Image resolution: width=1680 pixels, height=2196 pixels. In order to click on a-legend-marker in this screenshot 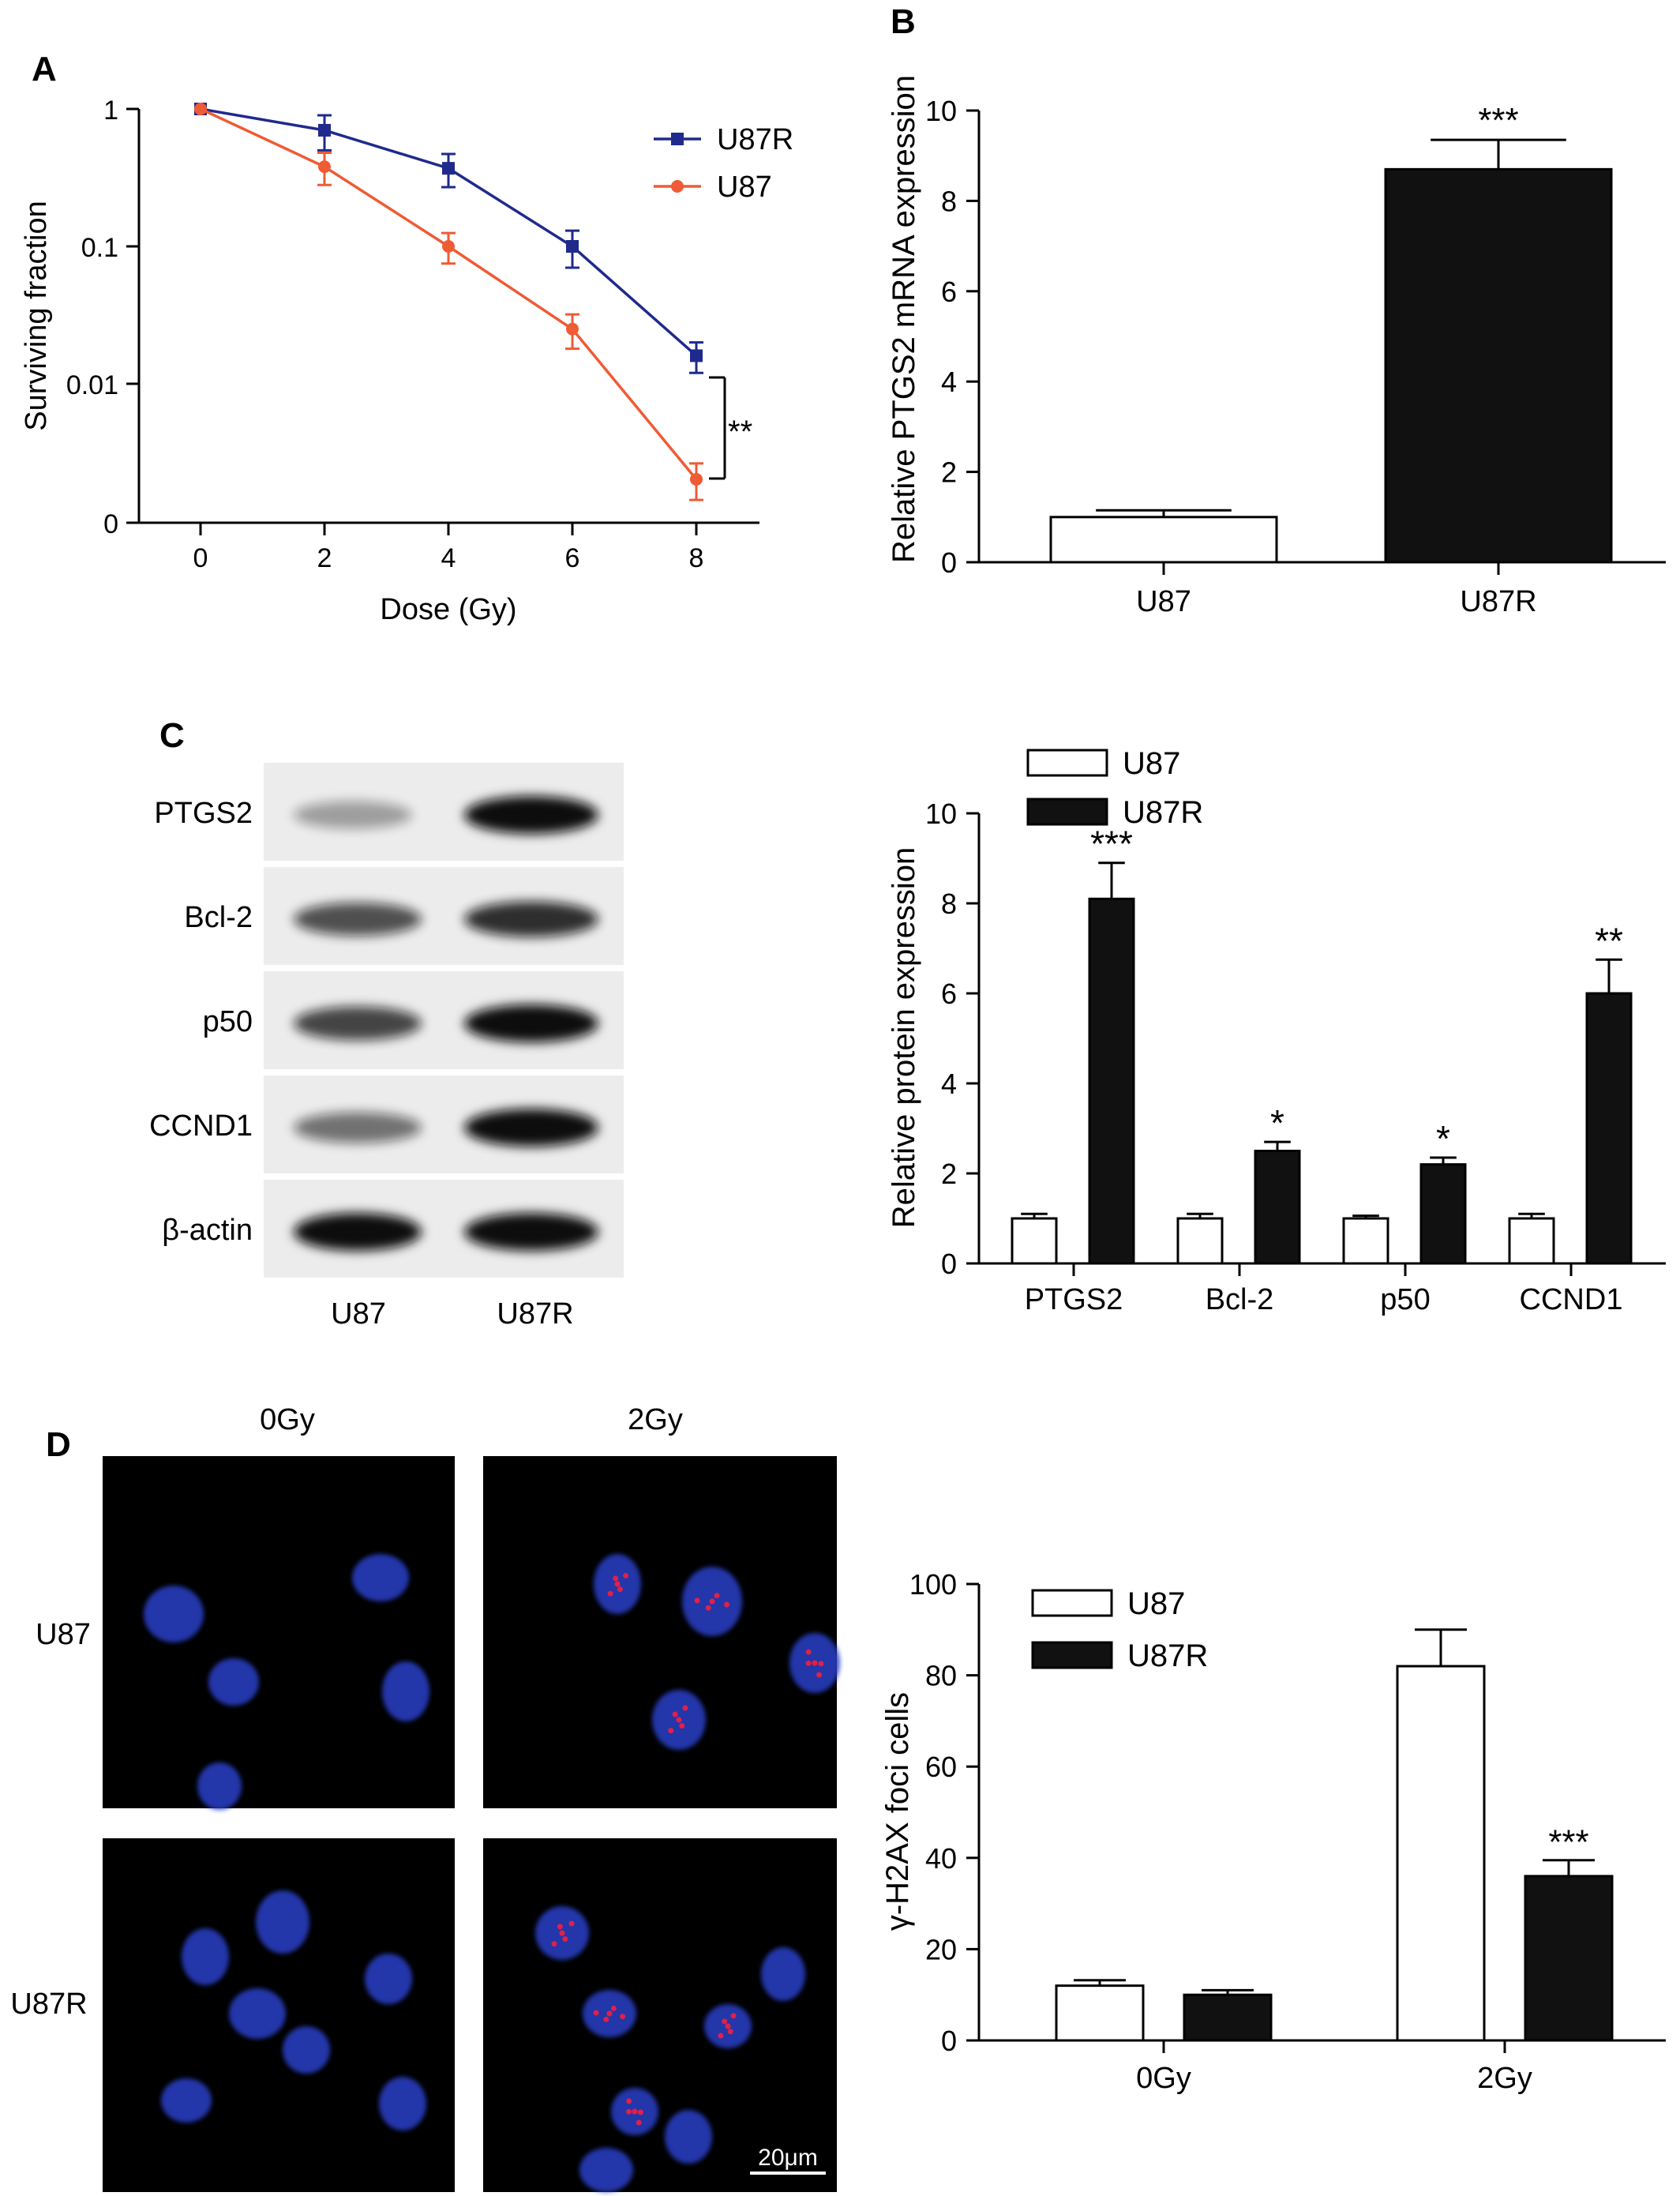, I will do `click(677, 139)`.